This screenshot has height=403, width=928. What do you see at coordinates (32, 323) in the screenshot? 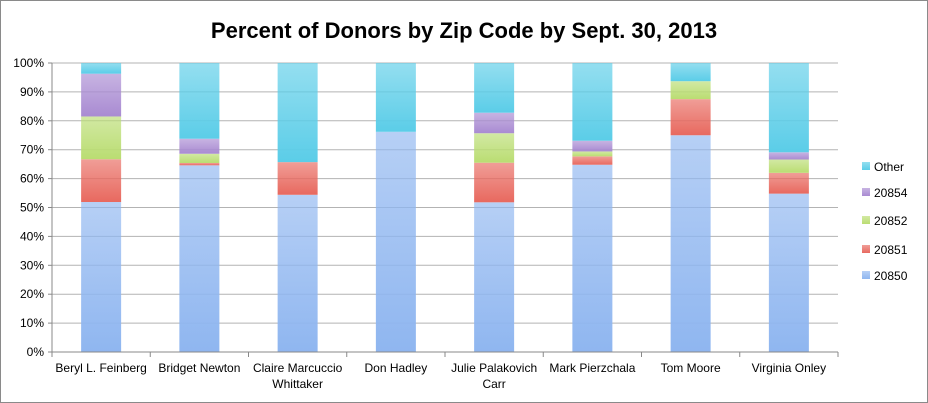
I see `y-tick-label: 10%` at bounding box center [32, 323].